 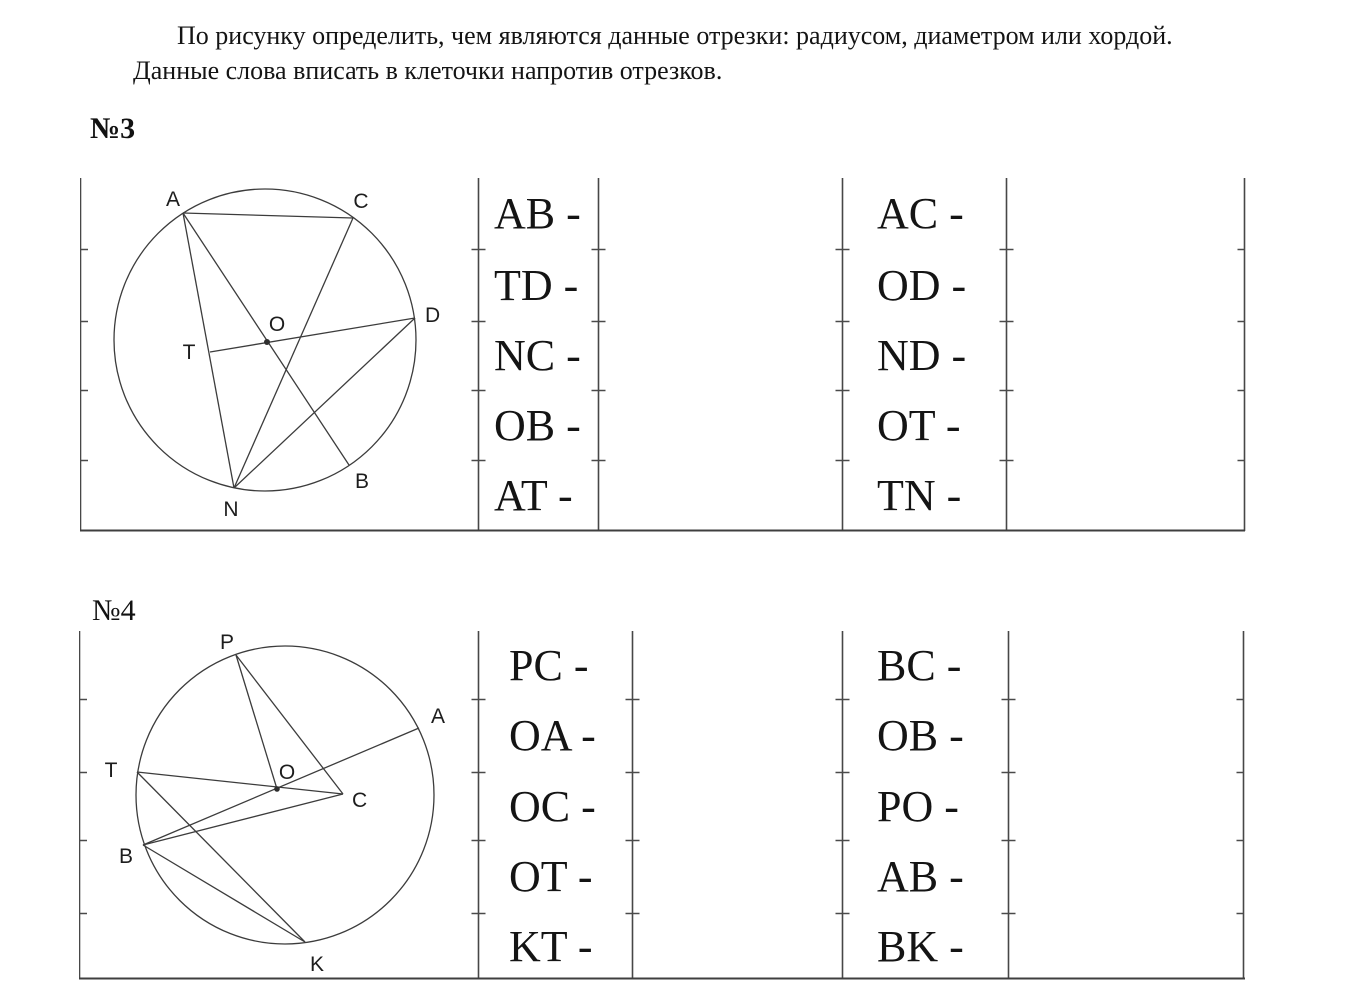 What do you see at coordinates (922, 285) in the screenshot?
I see `segment-label-cell: OD -` at bounding box center [922, 285].